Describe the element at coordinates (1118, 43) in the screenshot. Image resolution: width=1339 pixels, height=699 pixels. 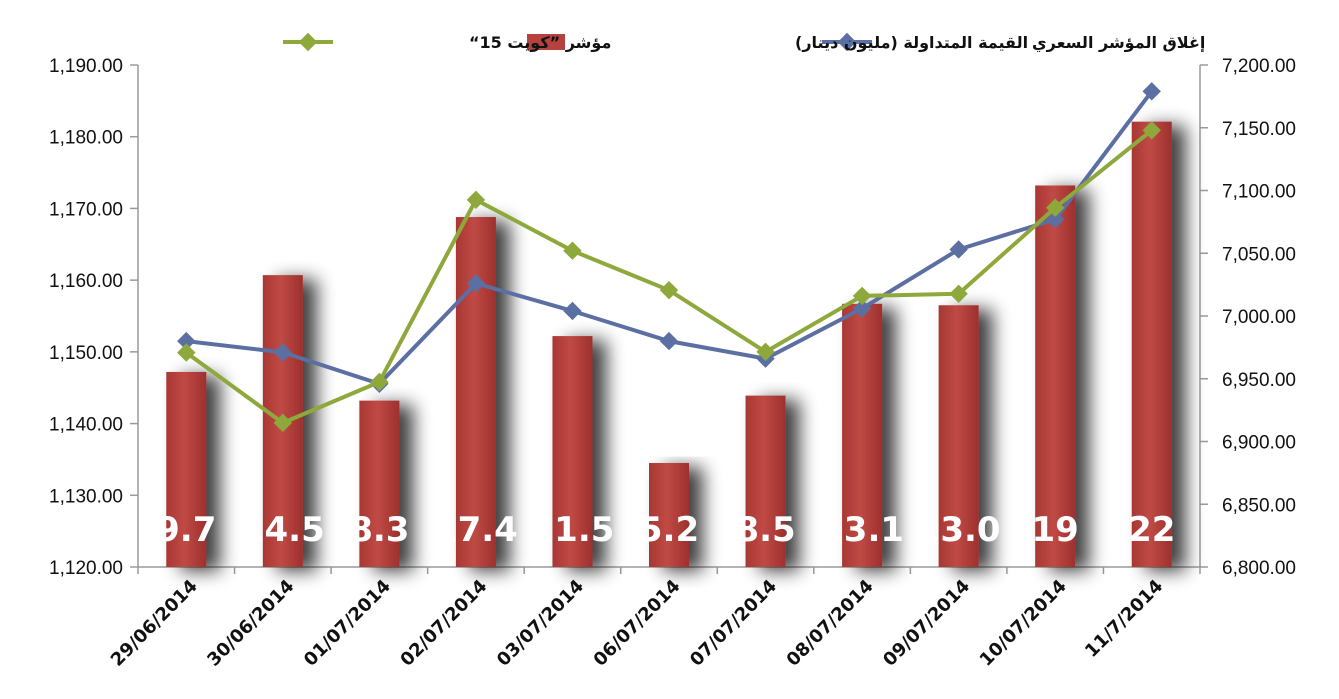
I see `legend-label-price-index: إغلاق المؤشر السعري` at that location.